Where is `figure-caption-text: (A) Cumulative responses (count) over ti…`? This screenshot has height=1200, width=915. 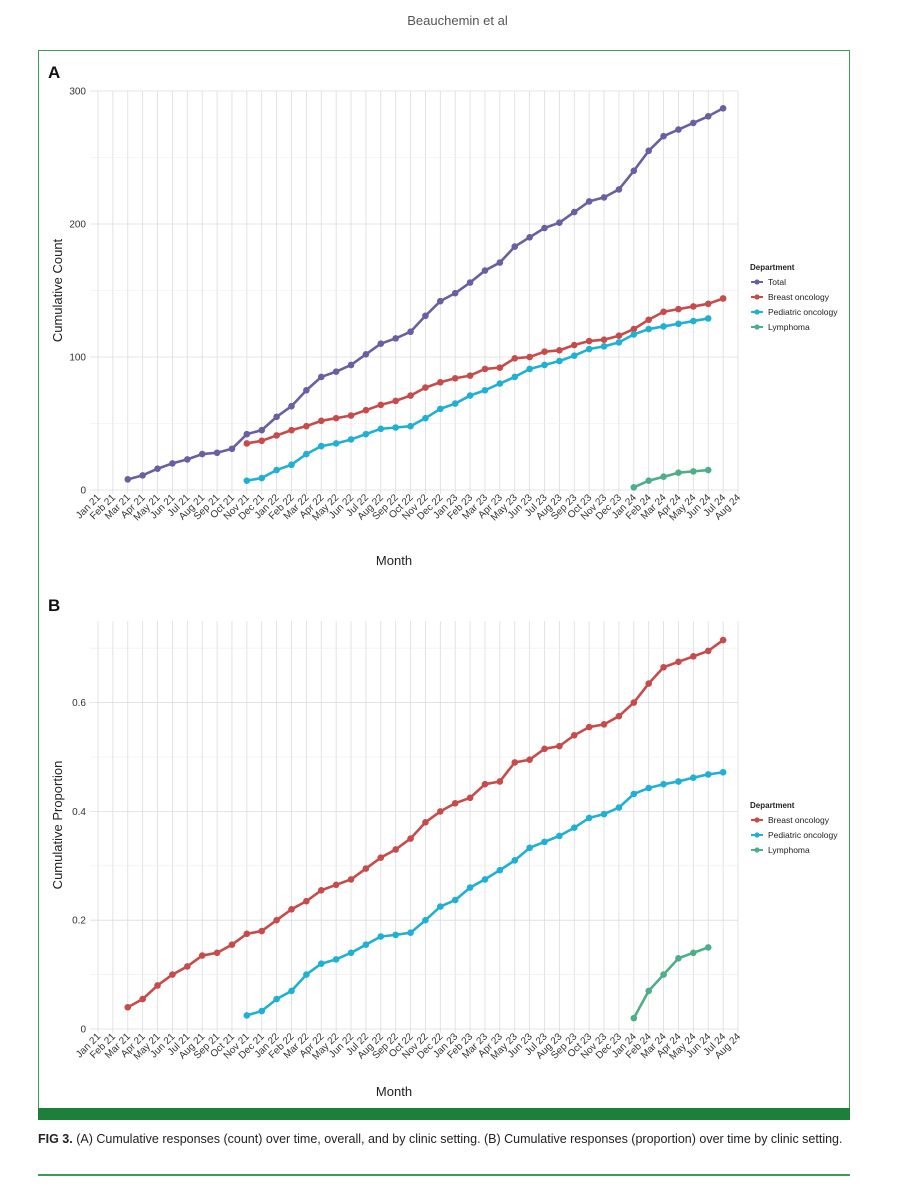
figure-caption-text: (A) Cumulative responses (count) over ti… is located at coordinates (457, 1139).